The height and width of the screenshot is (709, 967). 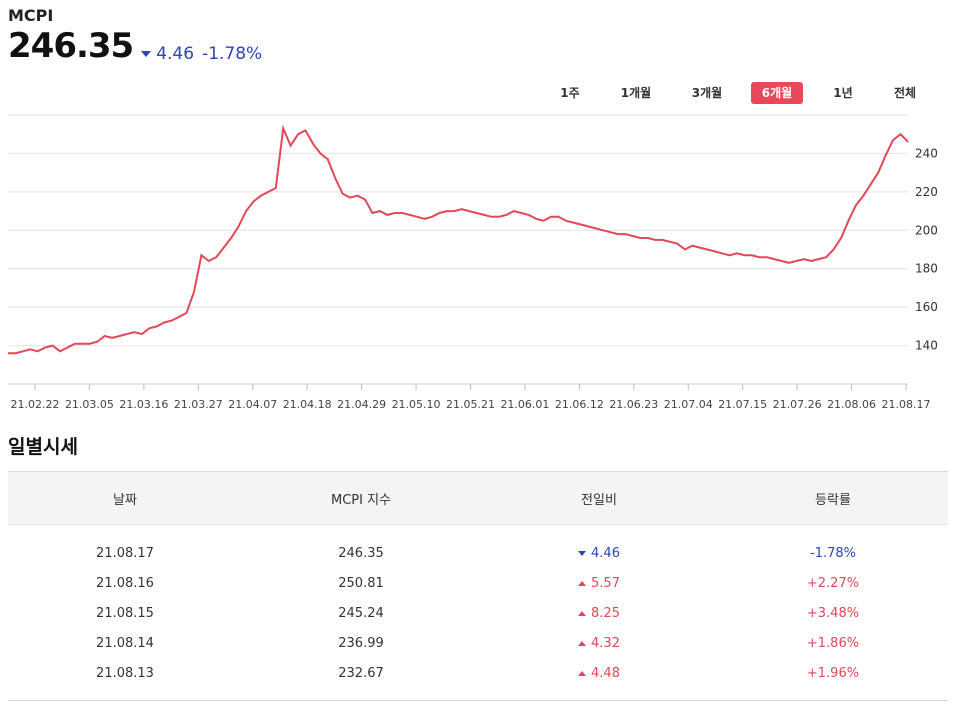 I want to click on y-tick-label: 180, so click(x=926, y=269).